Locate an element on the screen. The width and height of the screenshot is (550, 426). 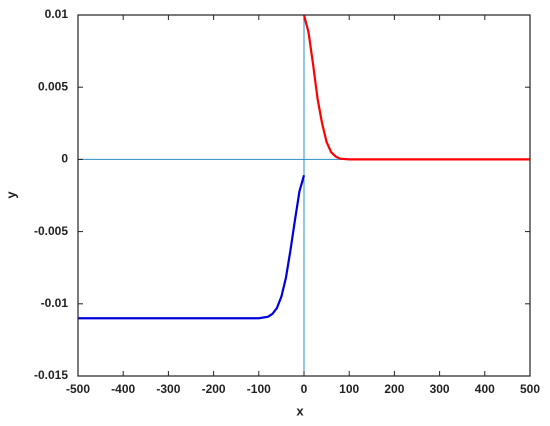
x-tick-label: -200 is located at coordinates (214, 389).